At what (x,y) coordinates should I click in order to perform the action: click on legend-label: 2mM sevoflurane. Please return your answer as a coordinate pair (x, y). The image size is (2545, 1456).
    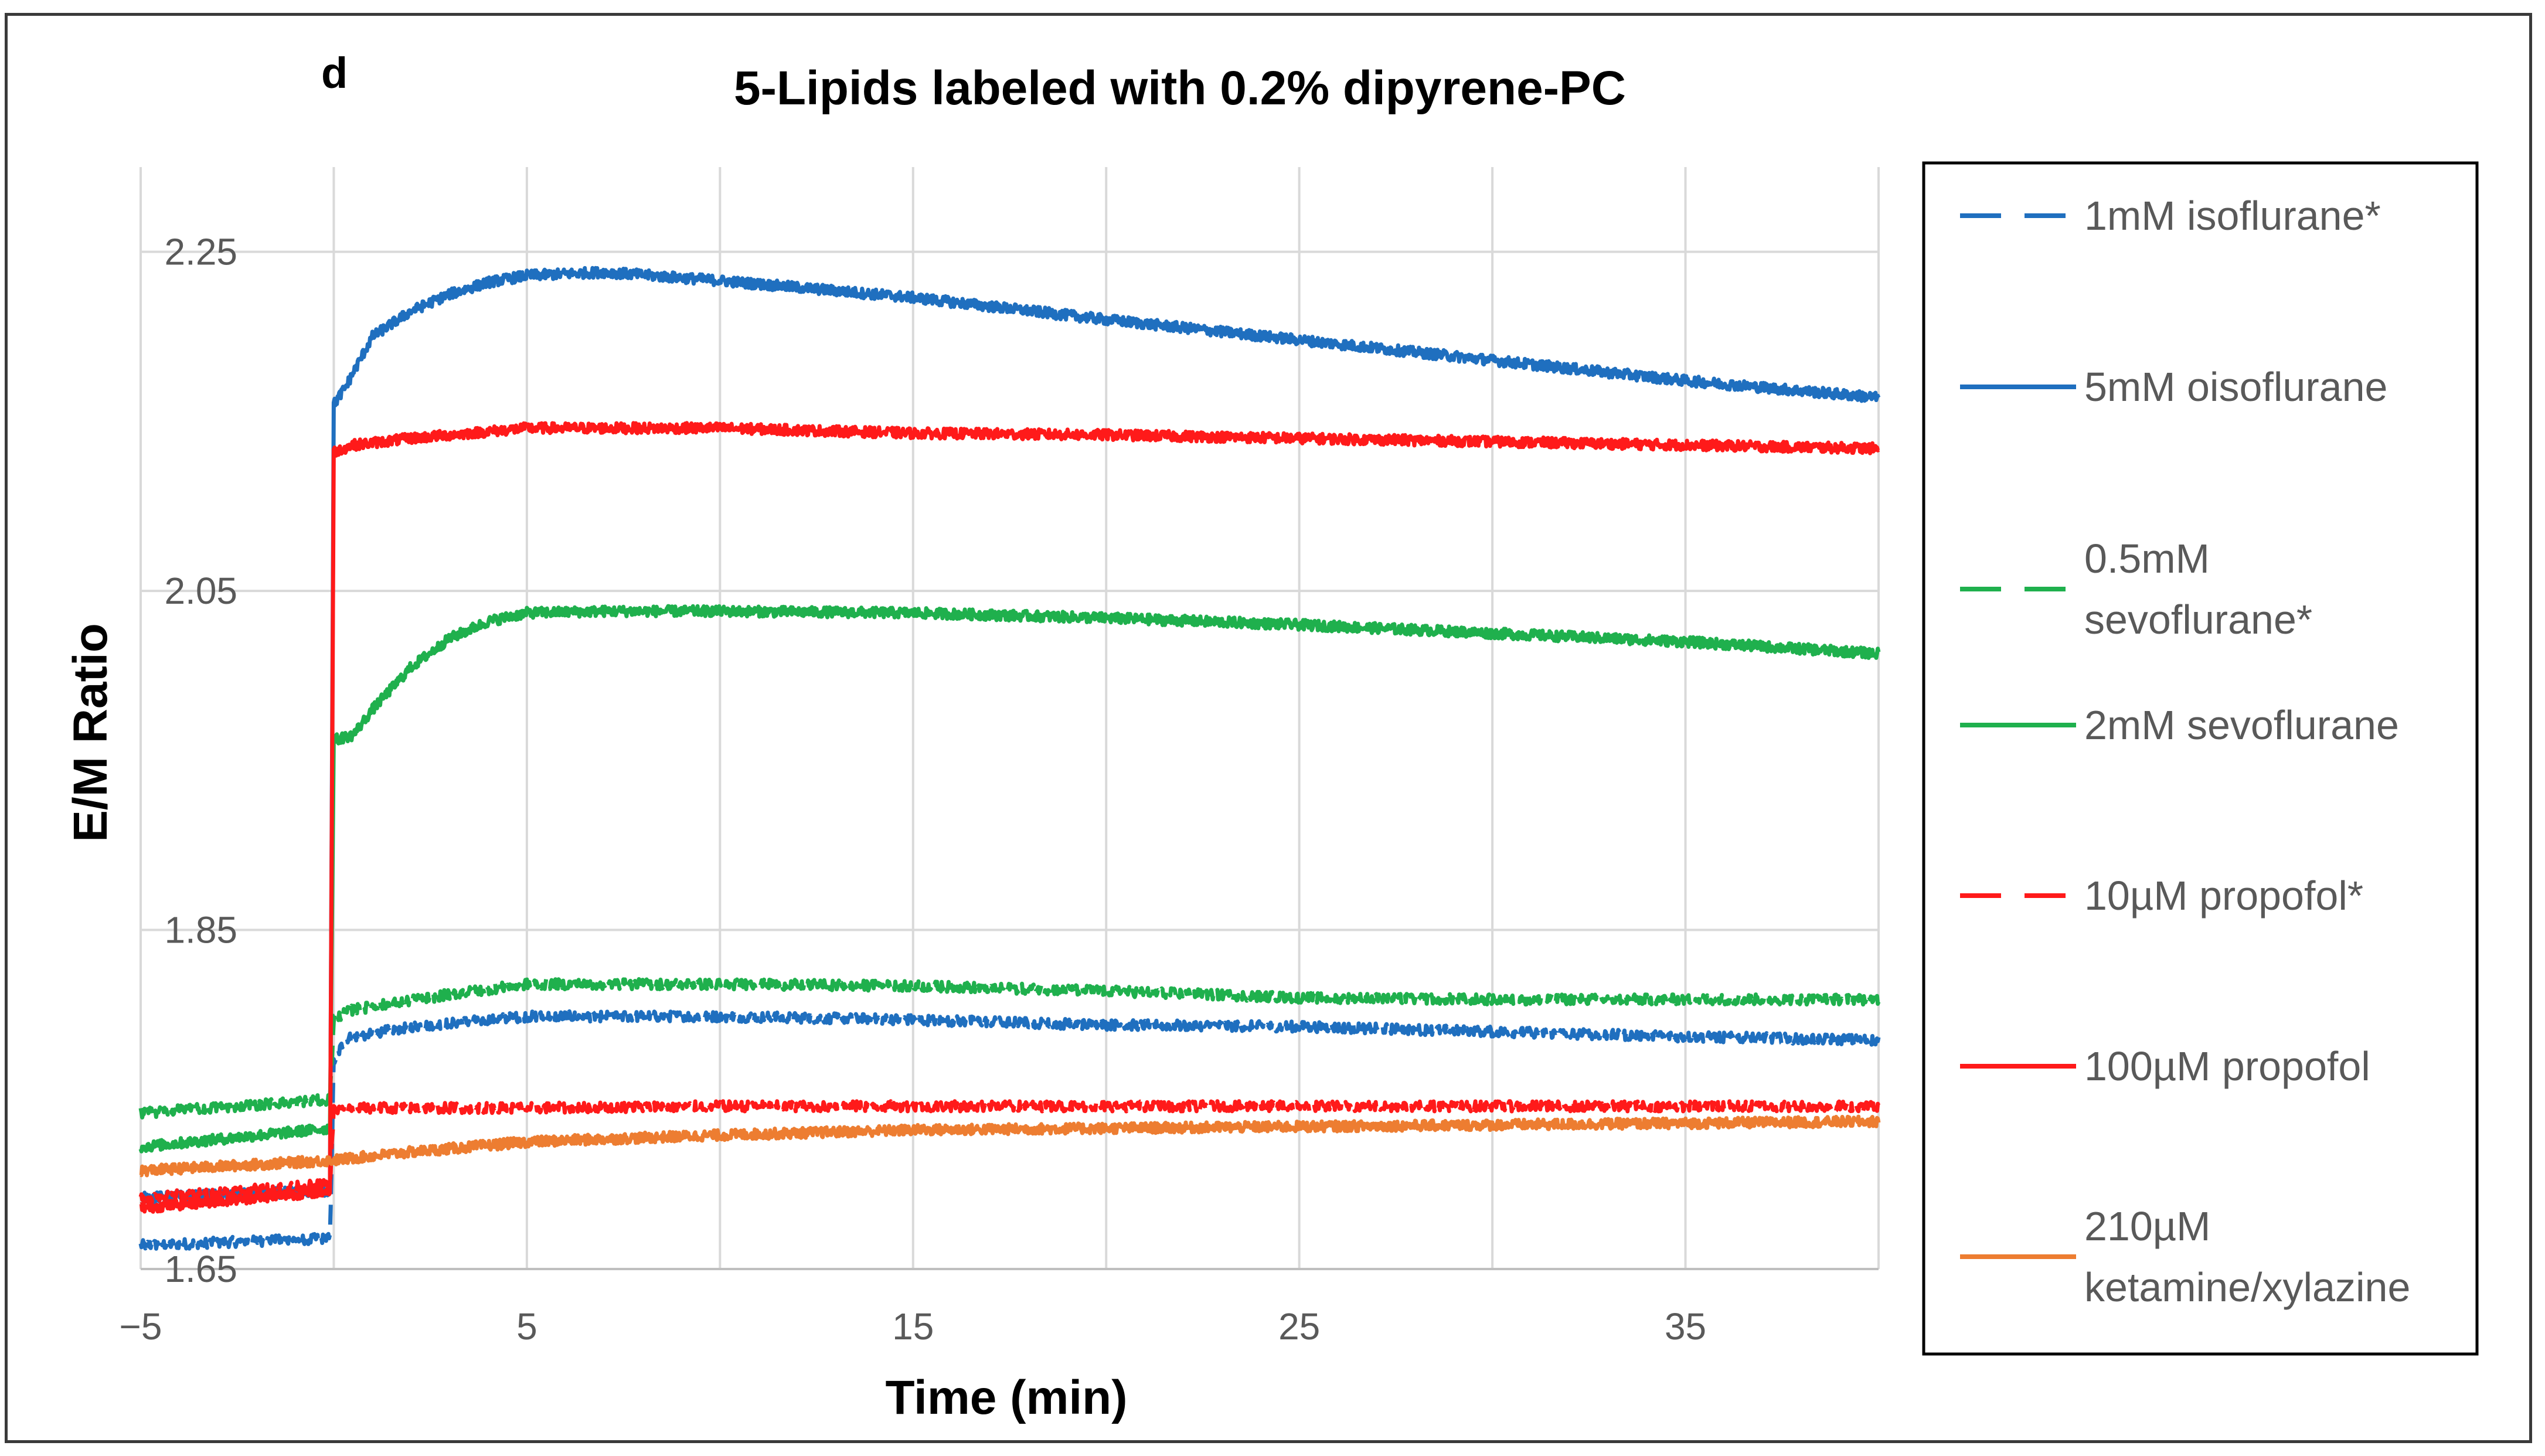
    Looking at the image, I should click on (2241, 725).